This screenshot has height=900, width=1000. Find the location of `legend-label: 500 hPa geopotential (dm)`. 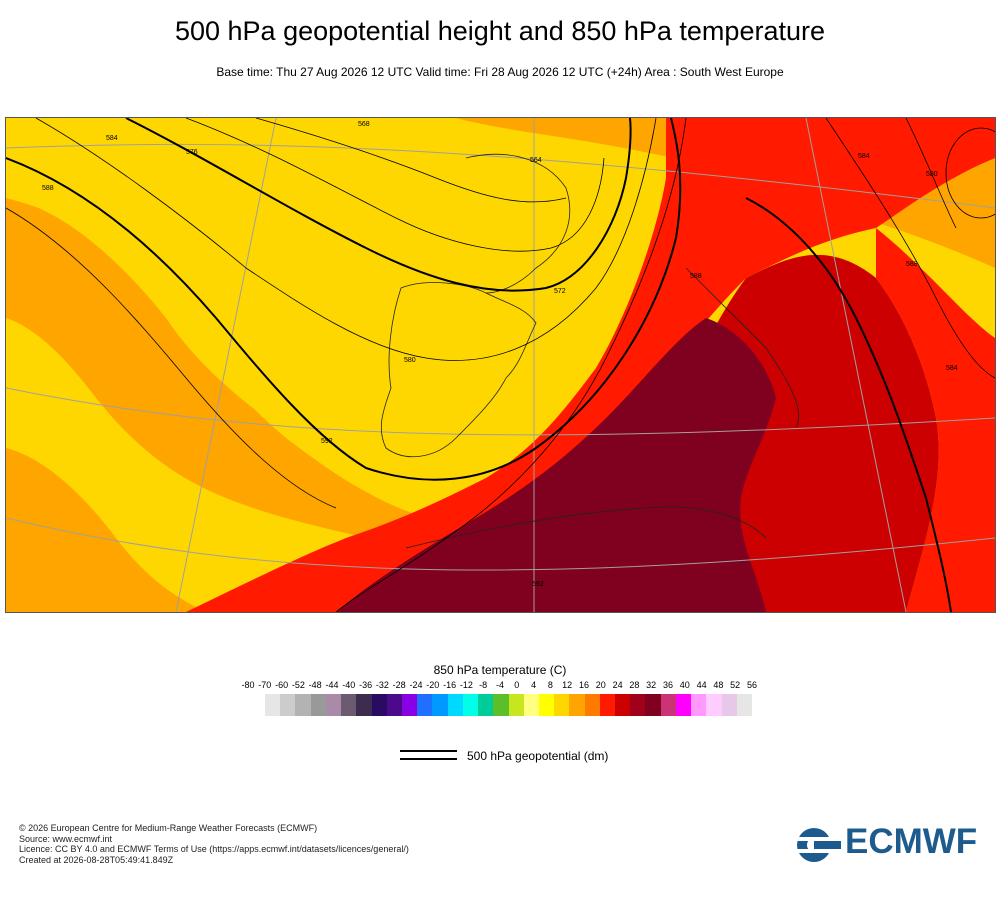

legend-label: 500 hPa geopotential (dm) is located at coordinates (538, 756).